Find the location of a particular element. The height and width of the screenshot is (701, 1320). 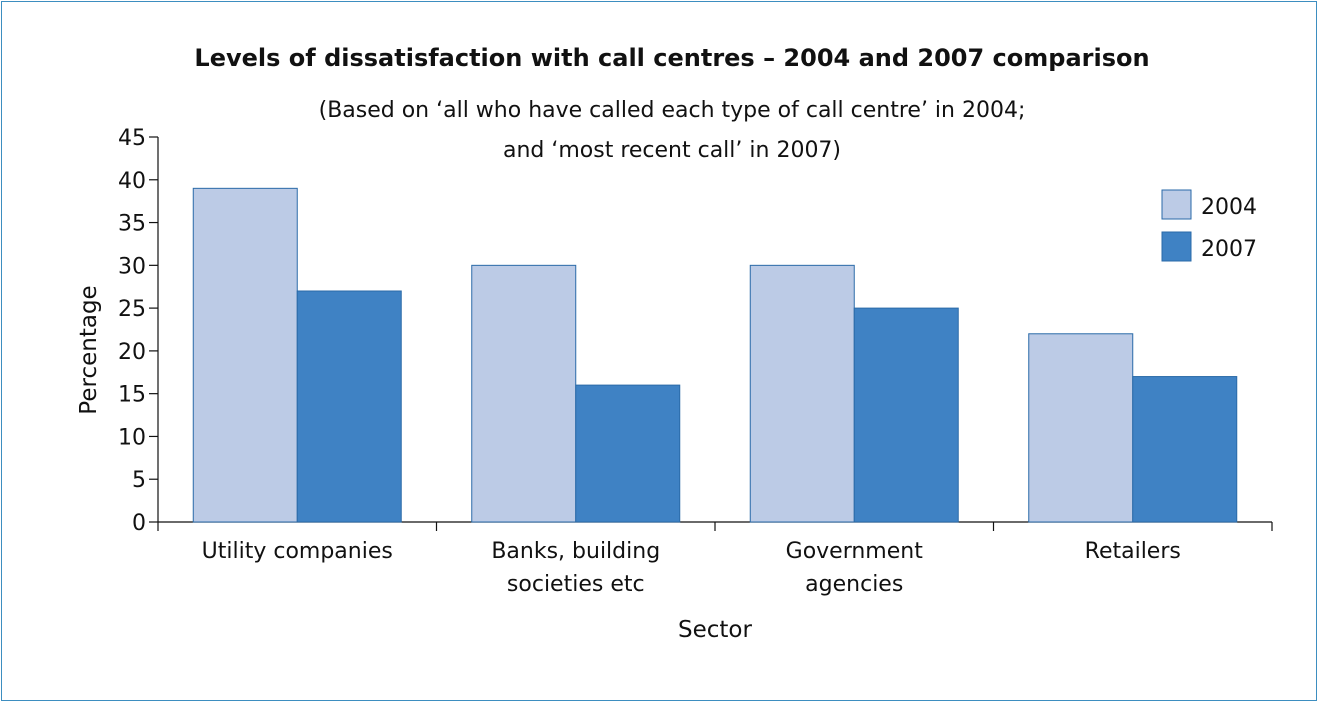

x-axis-label: Sector is located at coordinates (715, 630).